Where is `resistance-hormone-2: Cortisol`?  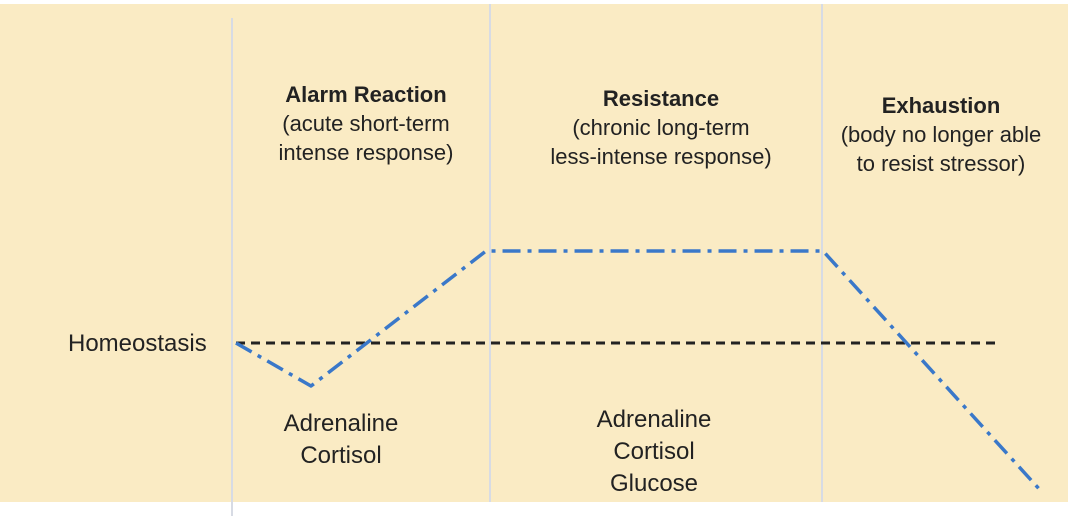
resistance-hormone-2: Cortisol is located at coordinates (654, 451).